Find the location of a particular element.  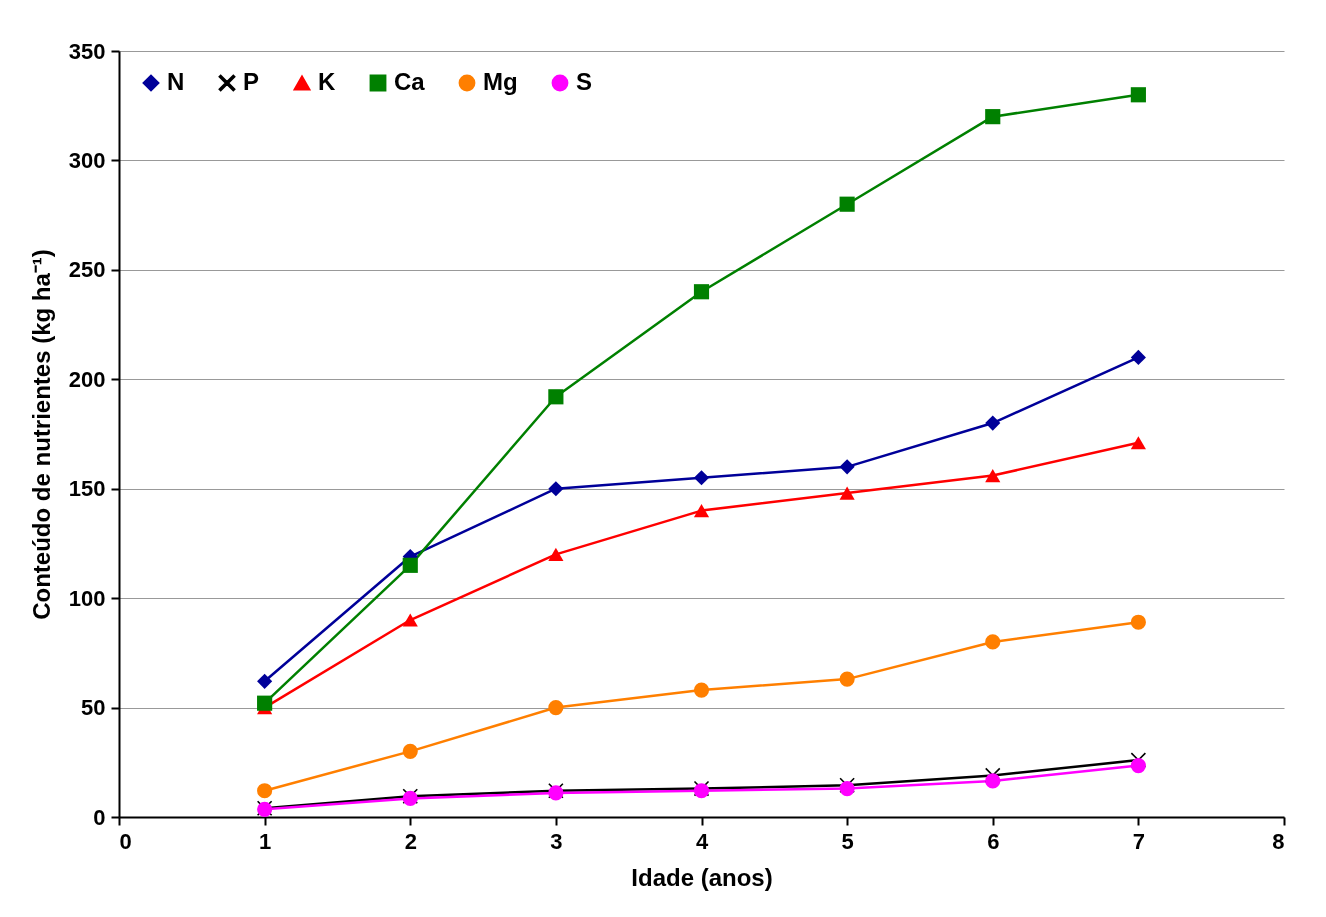

y-tick-label: 250 is located at coordinates (87, 270).